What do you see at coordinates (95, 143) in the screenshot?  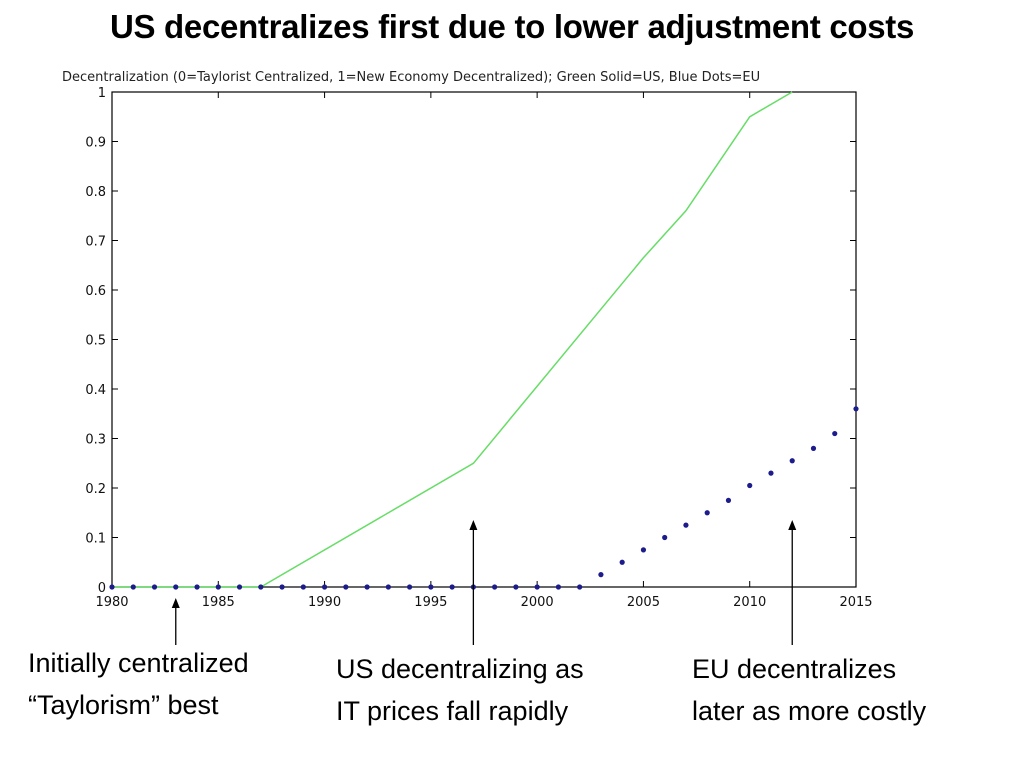 I see `y-tick-label: 0.9` at bounding box center [95, 143].